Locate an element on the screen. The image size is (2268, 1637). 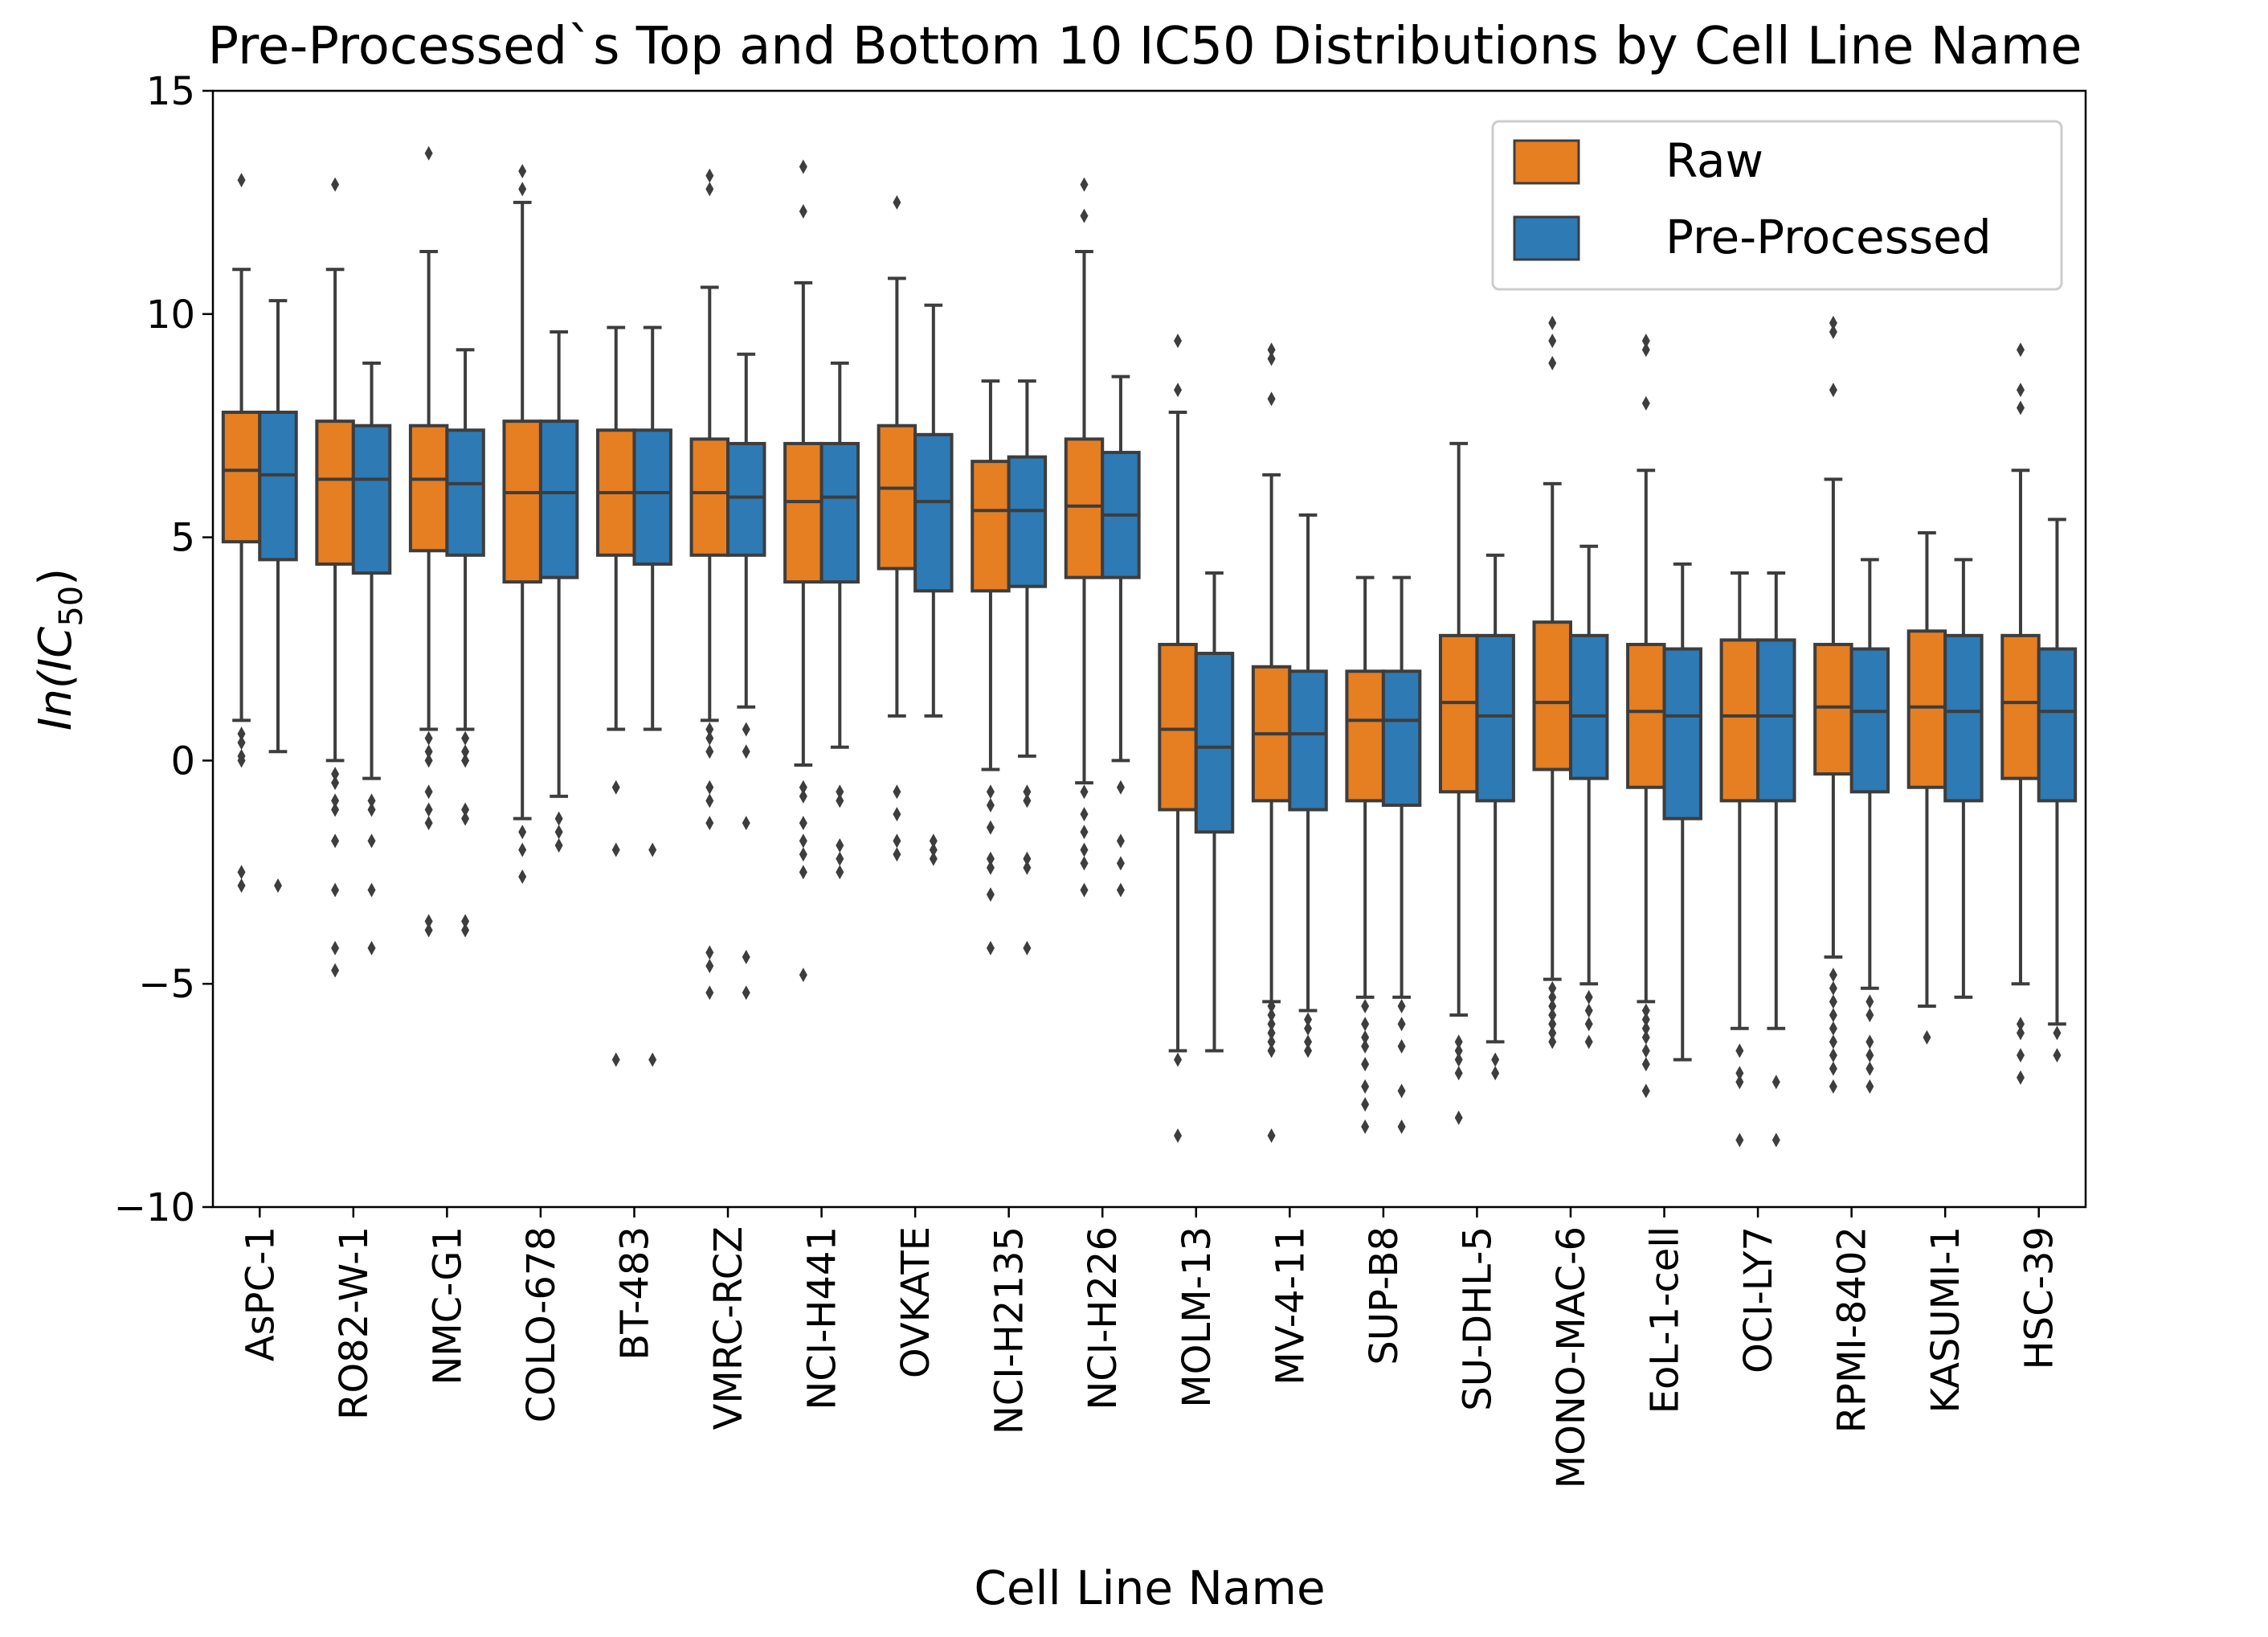
x-tick-label: EoL-1-cell is located at coordinates (1665, 1320).